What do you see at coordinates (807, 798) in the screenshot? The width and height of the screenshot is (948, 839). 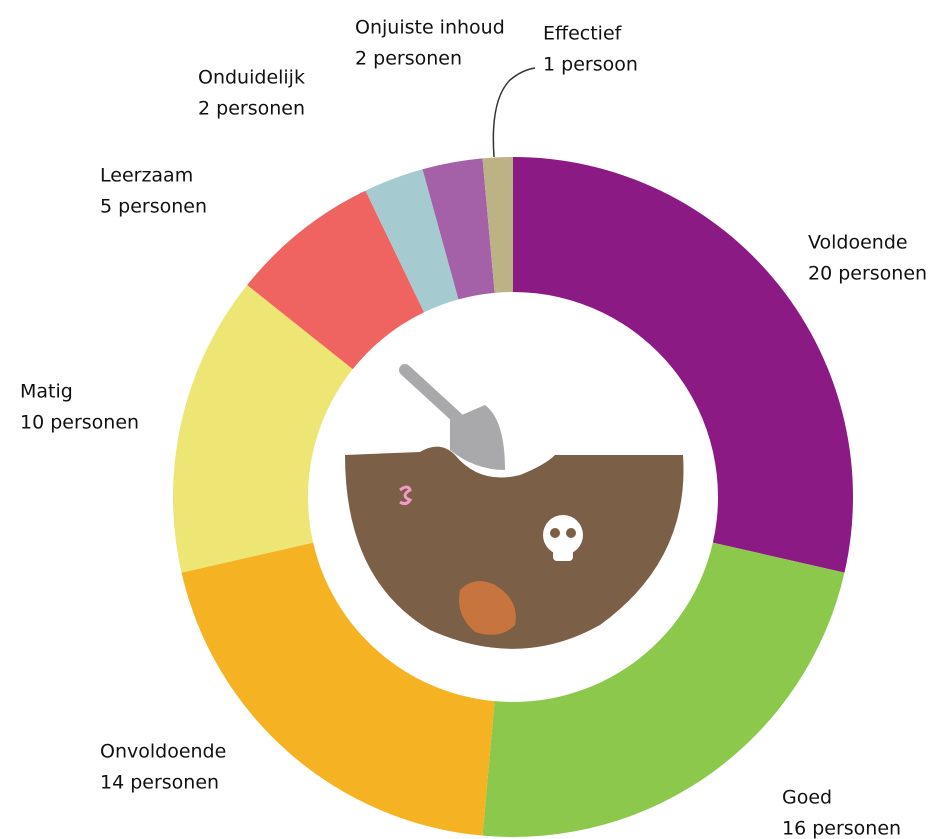 I see `category-label: Goed` at bounding box center [807, 798].